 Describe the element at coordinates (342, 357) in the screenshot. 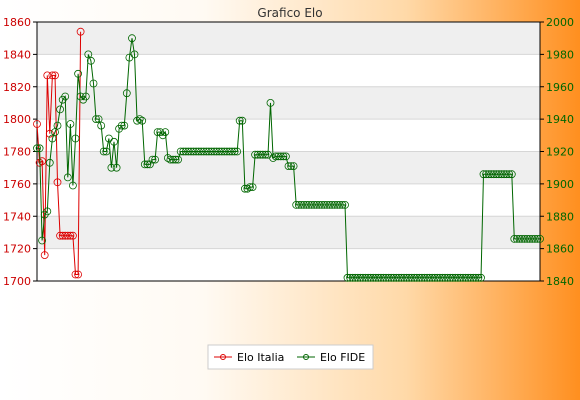

I see `legend-label-elo-fide: Elo FIDE` at that location.